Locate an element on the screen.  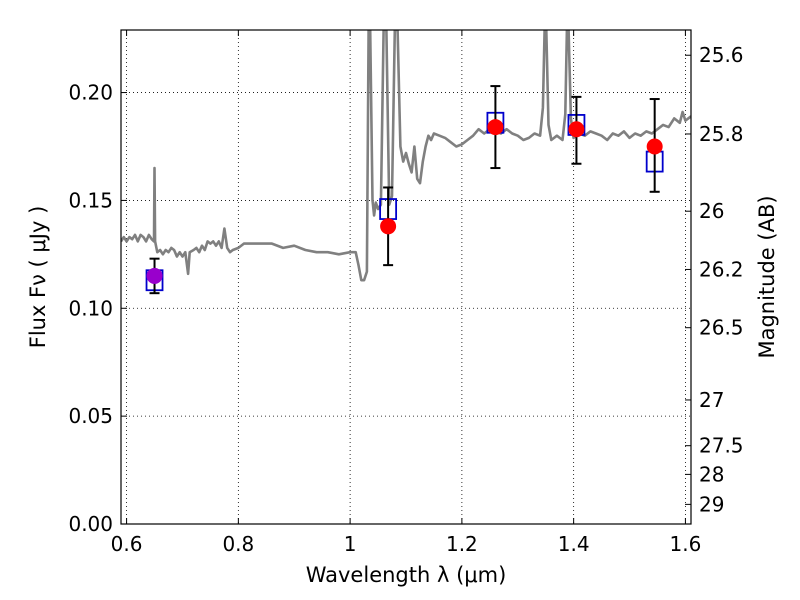
y-tick-label: 0.20 is located at coordinates (90, 93).